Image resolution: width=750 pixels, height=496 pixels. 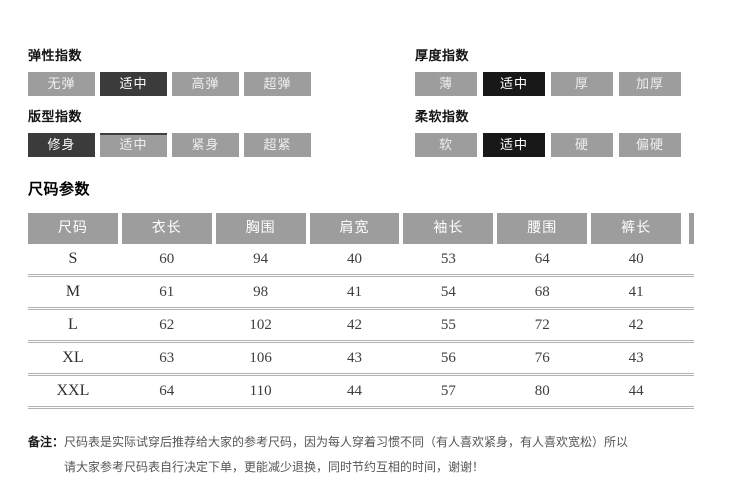 I want to click on value-cell: 76, so click(x=542, y=357).